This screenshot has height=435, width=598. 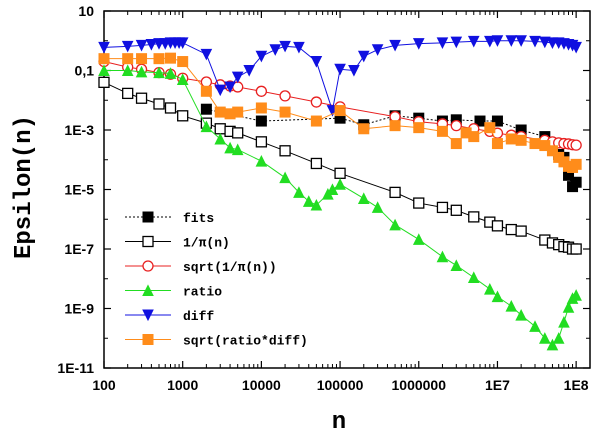 I want to click on legend-label: ratio, so click(x=202, y=292).